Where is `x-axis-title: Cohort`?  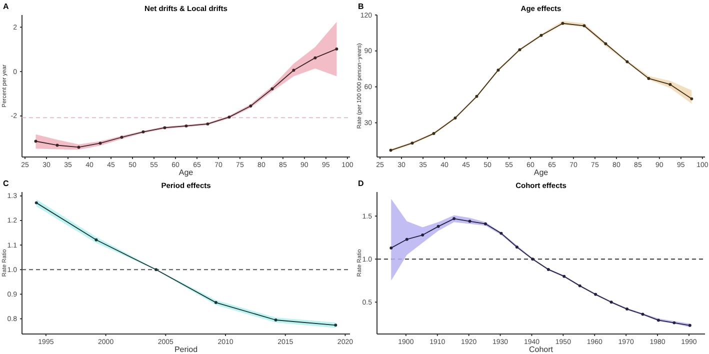
x-axis-title: Cohort is located at coordinates (541, 349).